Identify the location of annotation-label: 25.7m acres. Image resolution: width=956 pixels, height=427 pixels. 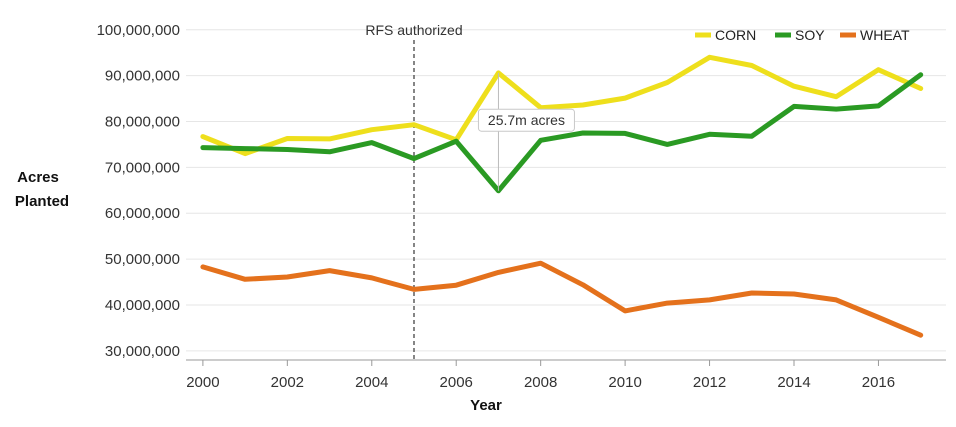
(526, 120).